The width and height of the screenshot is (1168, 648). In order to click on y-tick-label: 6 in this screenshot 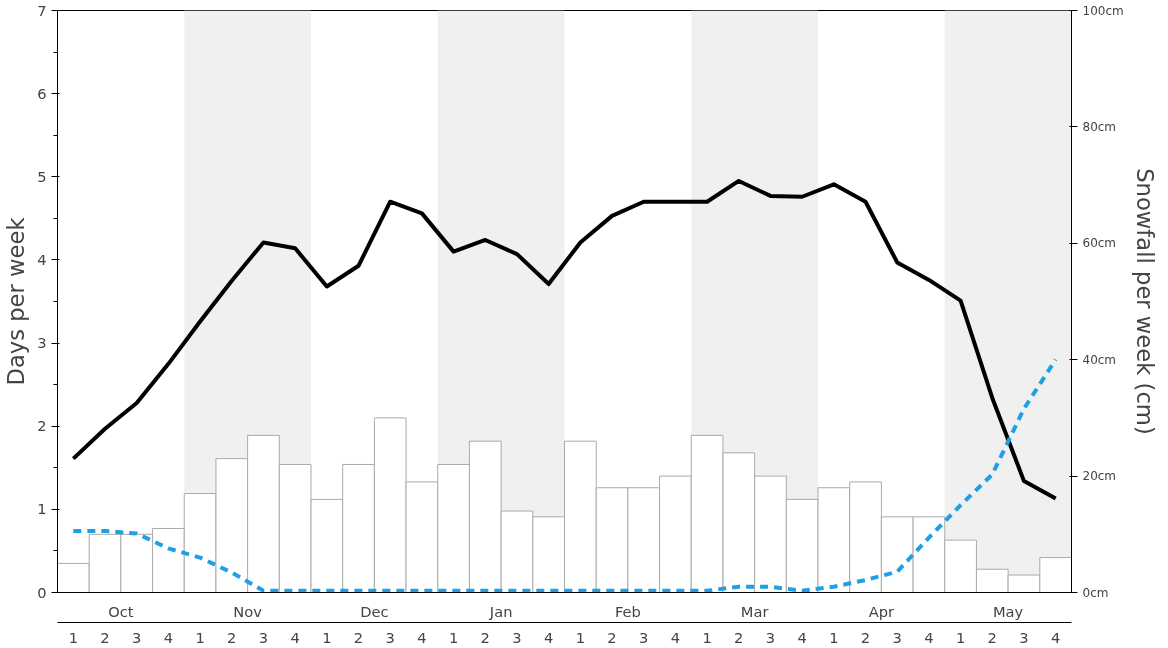, I will do `click(42, 93)`.